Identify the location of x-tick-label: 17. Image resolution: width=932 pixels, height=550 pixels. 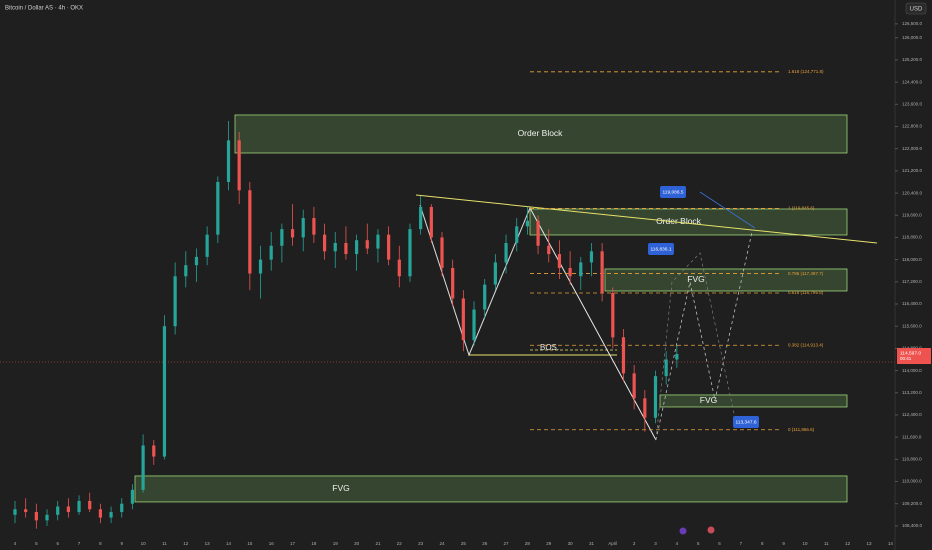
(293, 543).